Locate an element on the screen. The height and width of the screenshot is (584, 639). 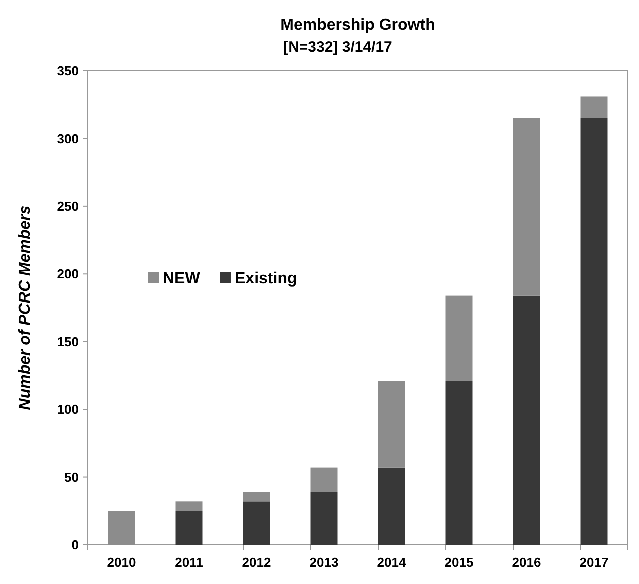
y-axis-title: Number of PCRC Members is located at coordinates (25, 308).